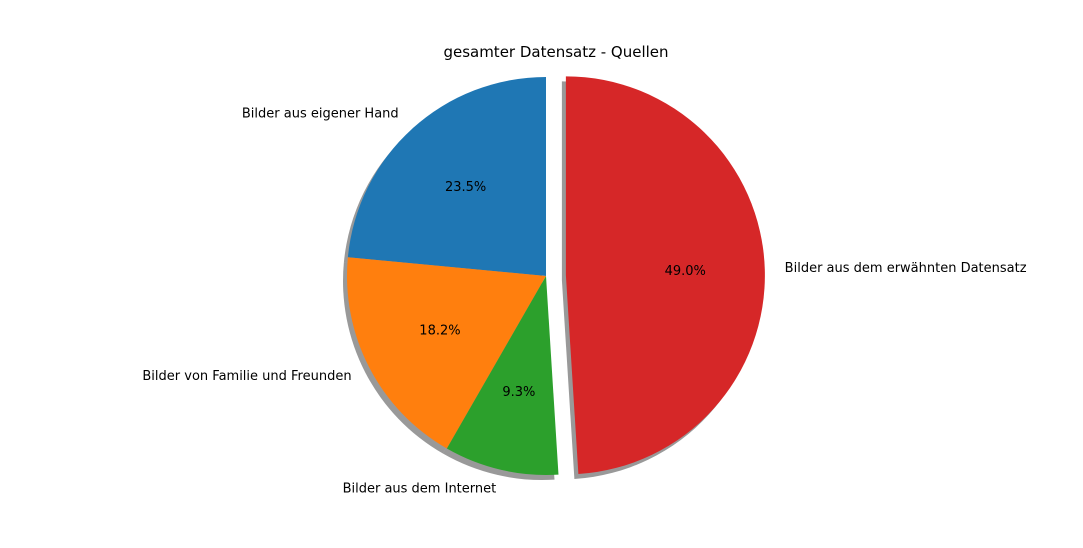 The width and height of the screenshot is (1083, 548). I want to click on slice-bilder-von-familie-und-freunden, so click(446, 353).